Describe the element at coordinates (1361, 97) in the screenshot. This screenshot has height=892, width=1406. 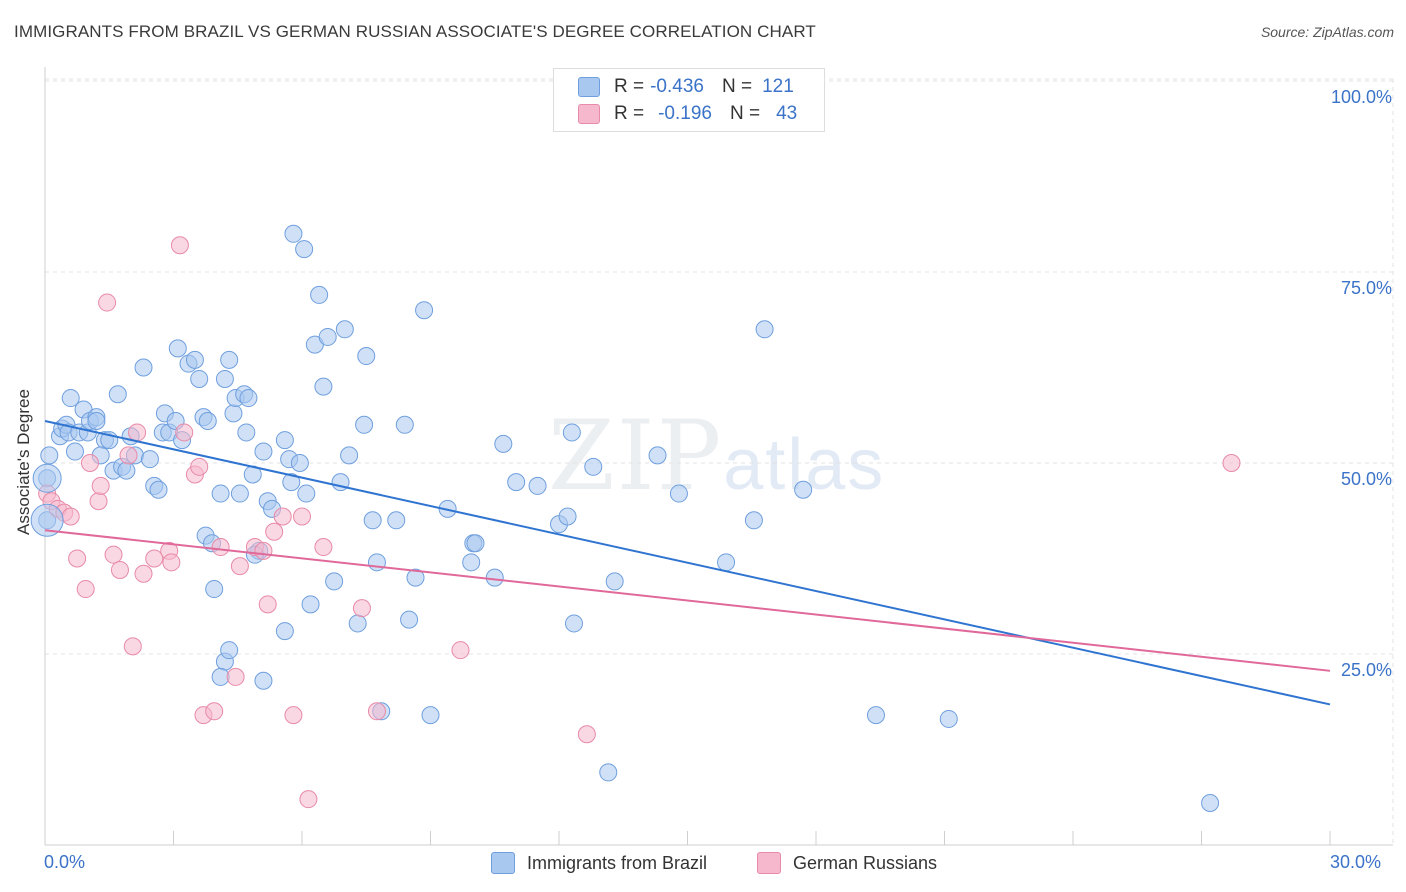
I see `y-tick-label-100: 100.0%` at that location.